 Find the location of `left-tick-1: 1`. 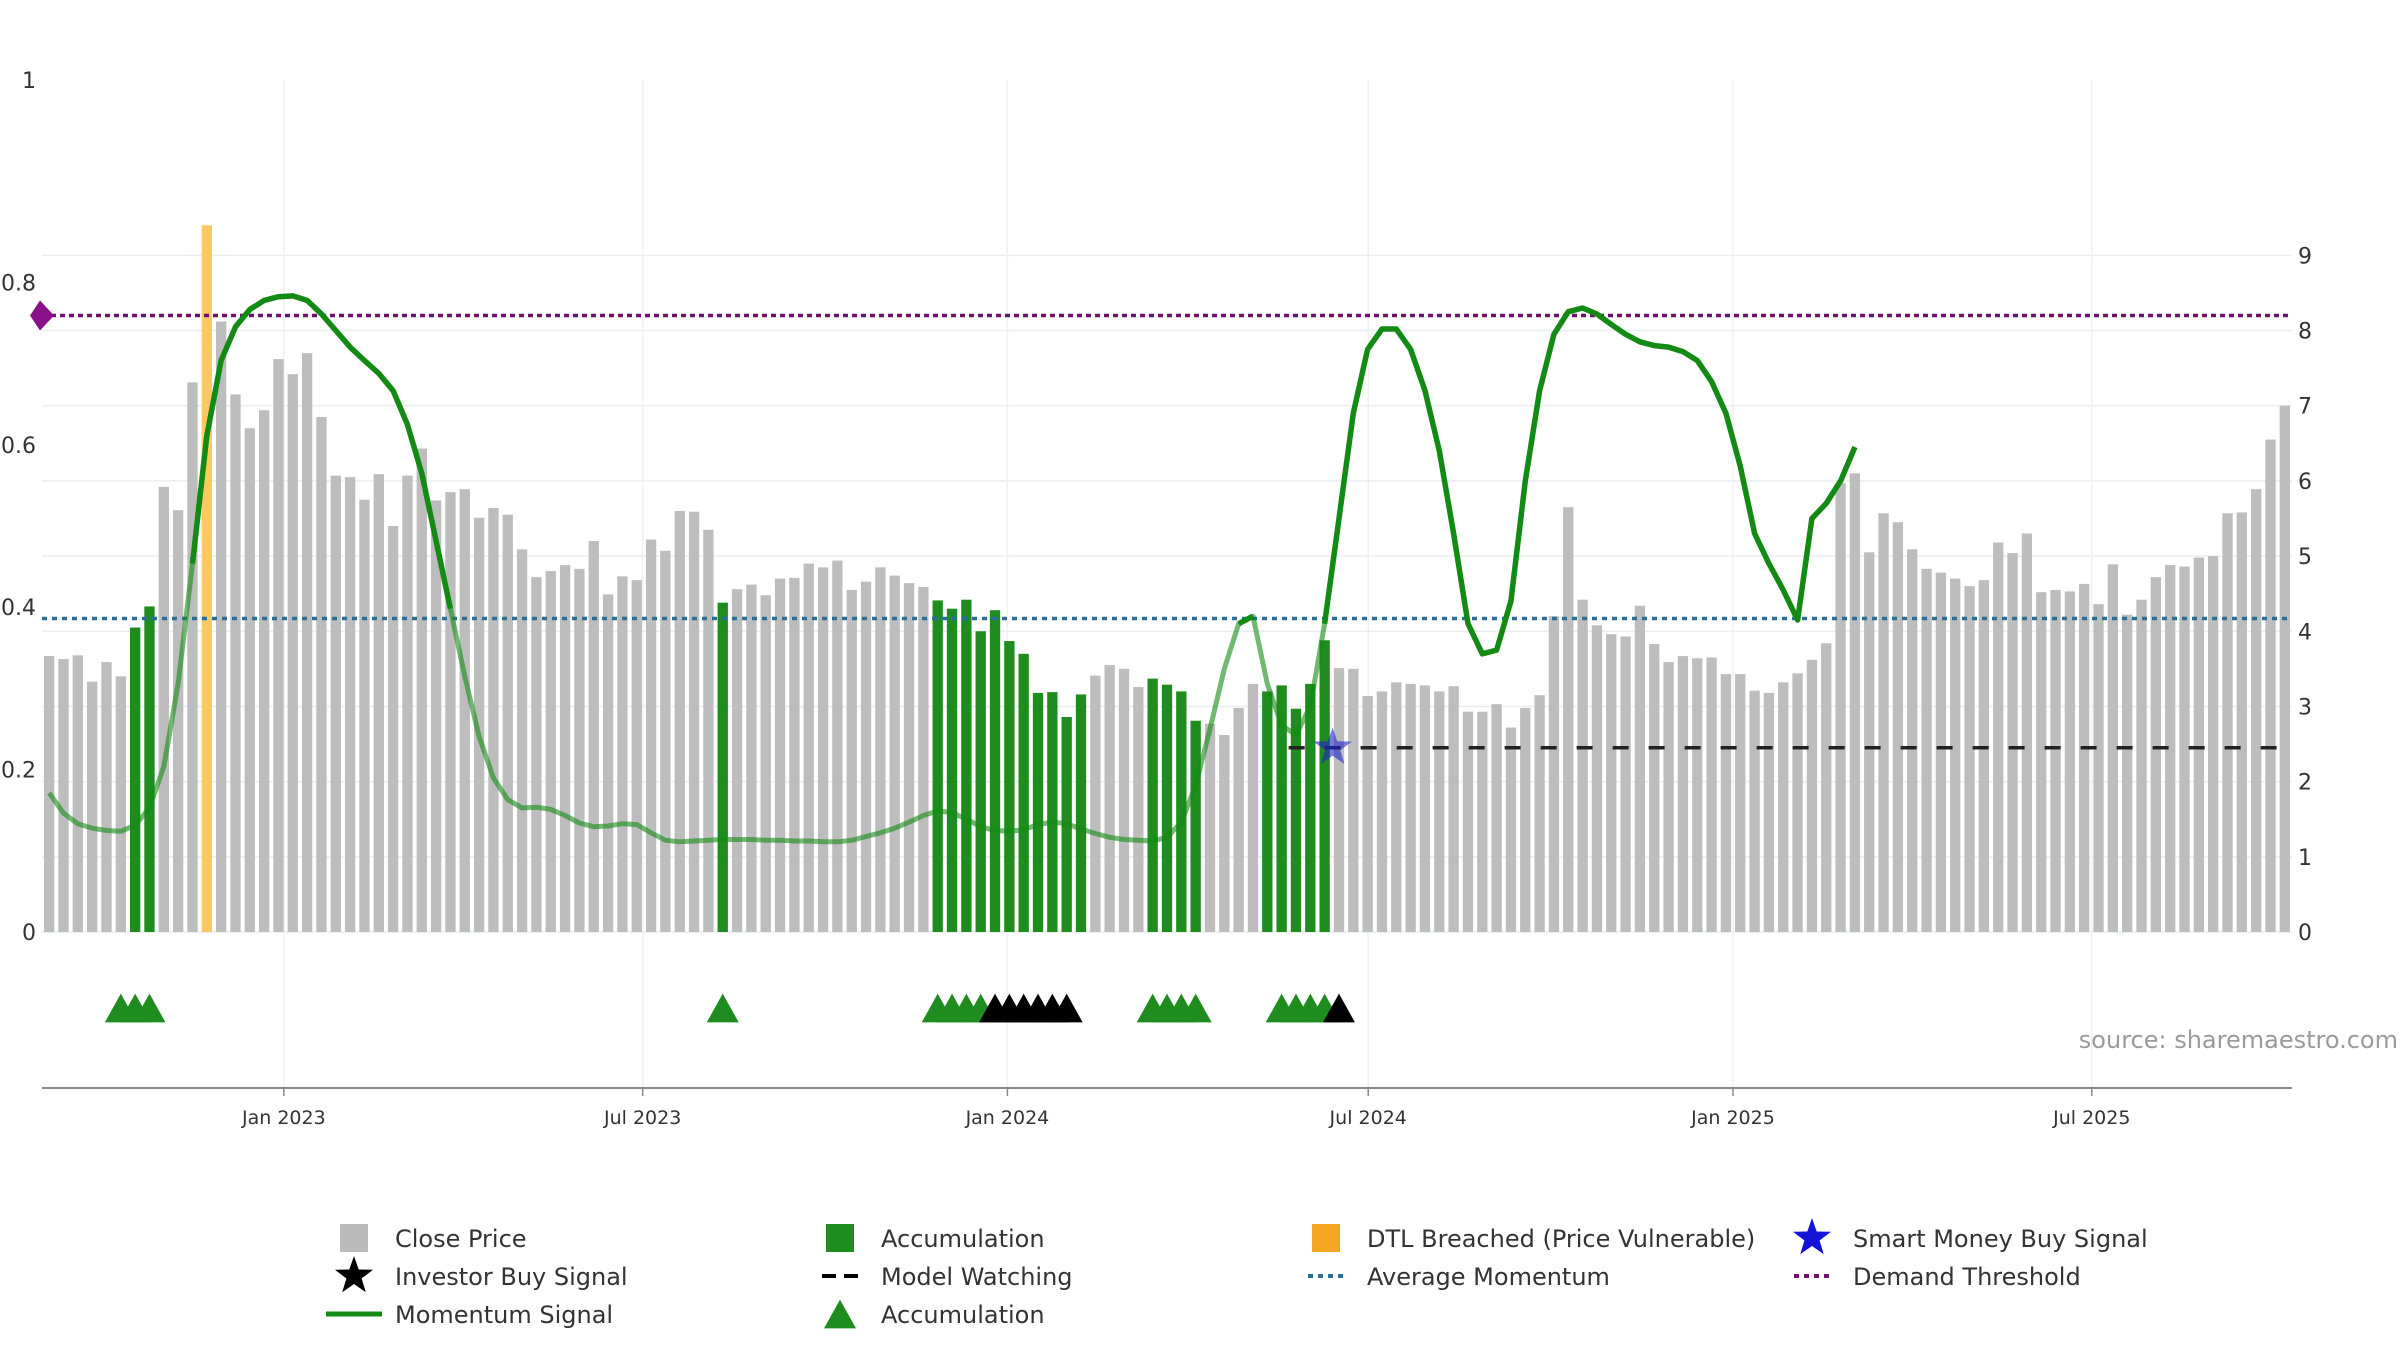

left-tick-1: 1 is located at coordinates (29, 81).